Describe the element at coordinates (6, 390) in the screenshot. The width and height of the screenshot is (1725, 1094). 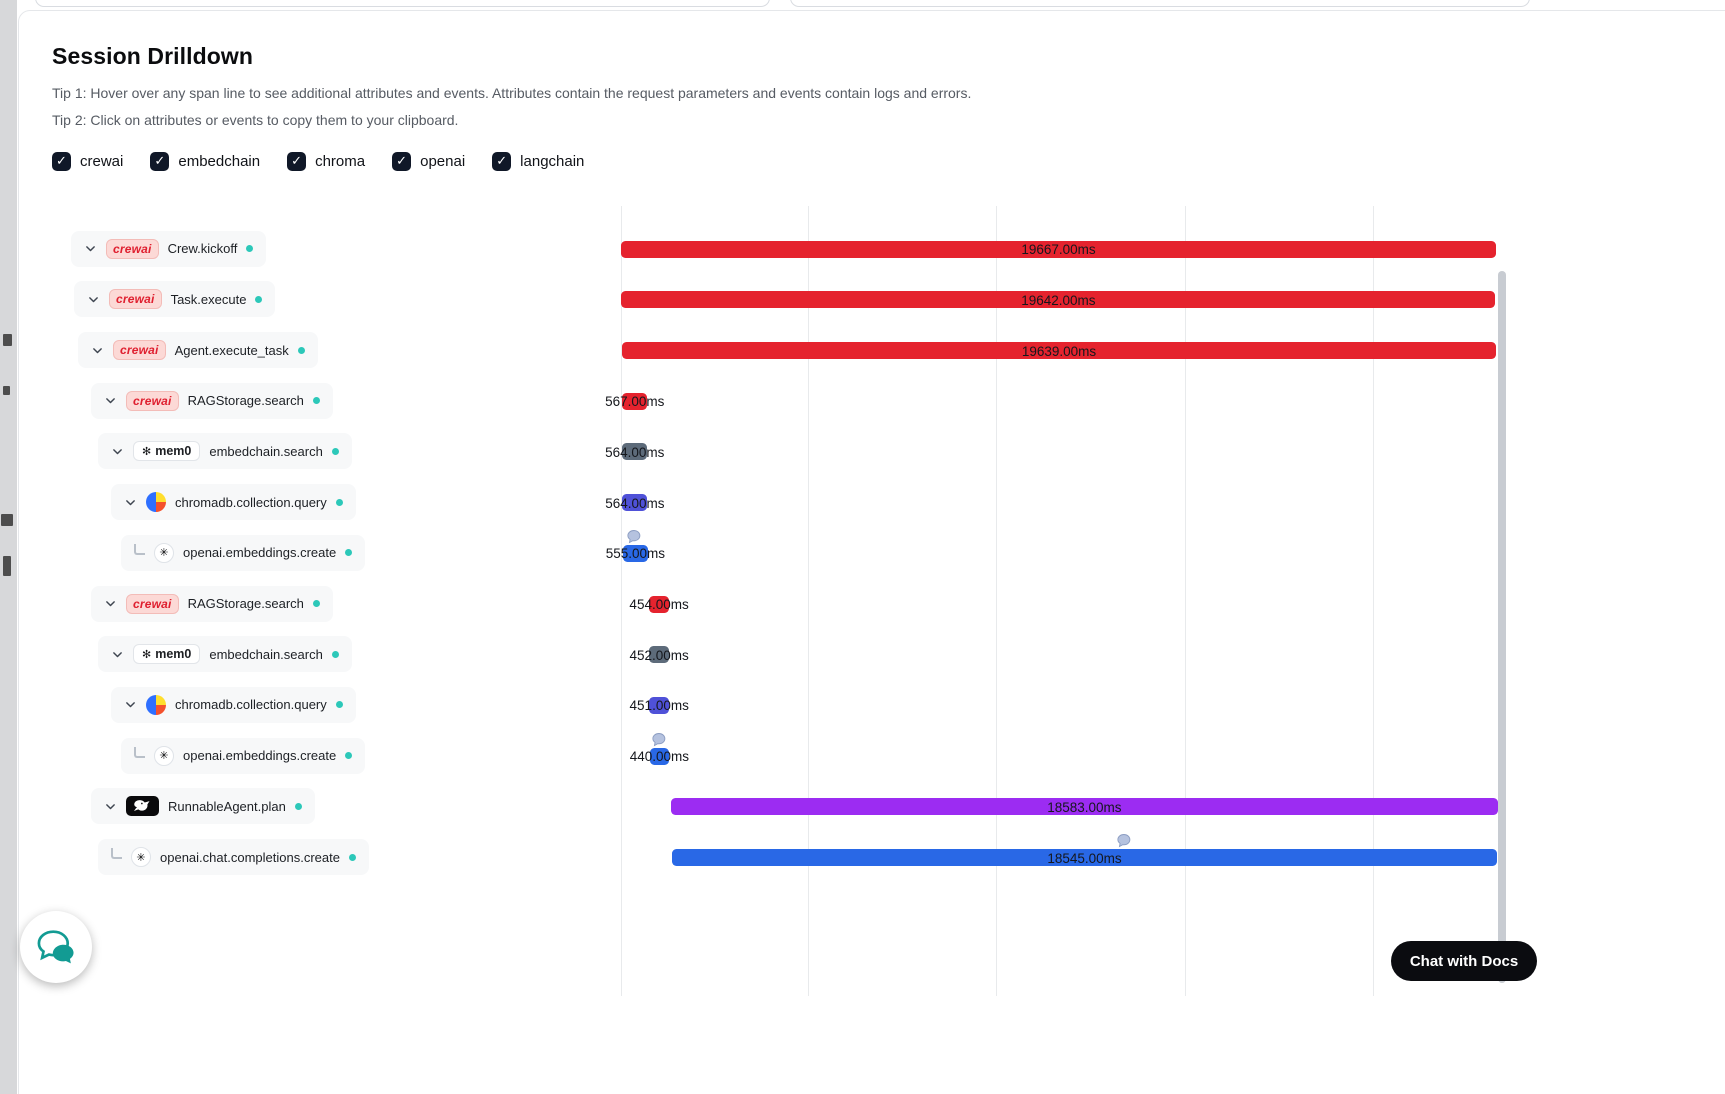
I see `sidebar-fragment` at that location.